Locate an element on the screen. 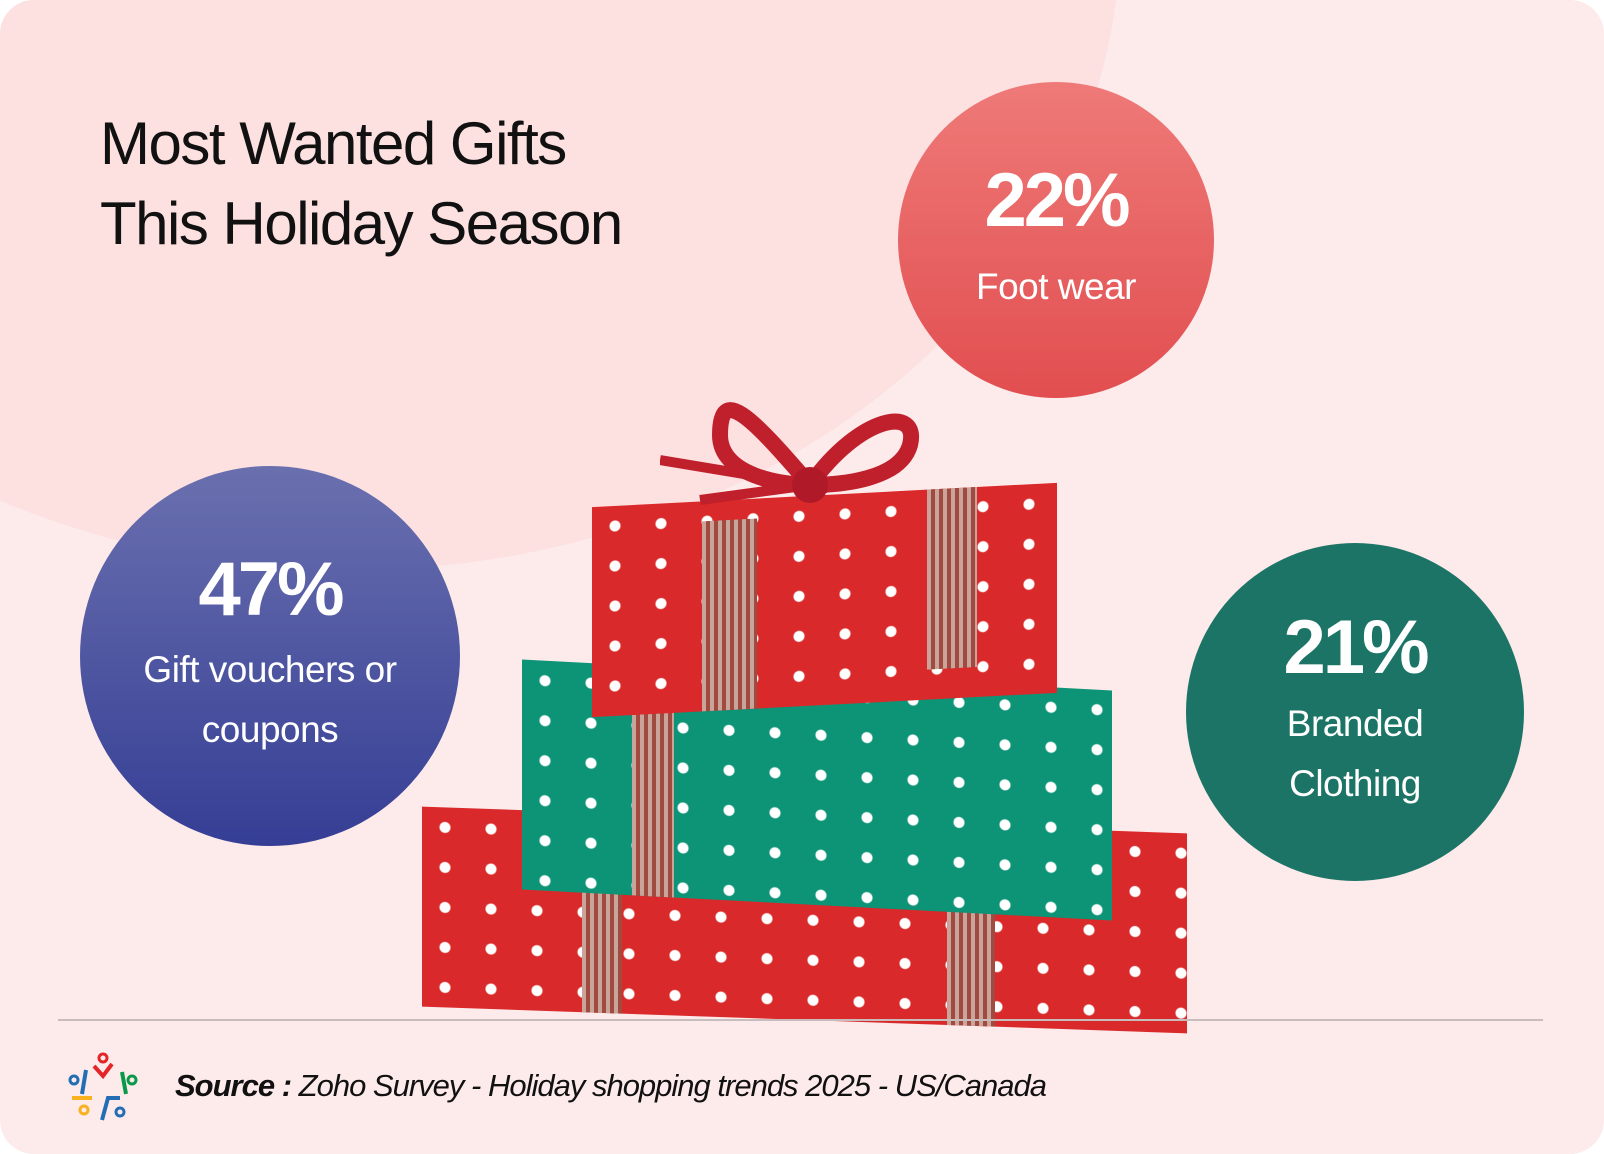 The image size is (1604, 1154). stat-gift-vouchers: 47% Gift vouchers or coupons is located at coordinates (270, 656).